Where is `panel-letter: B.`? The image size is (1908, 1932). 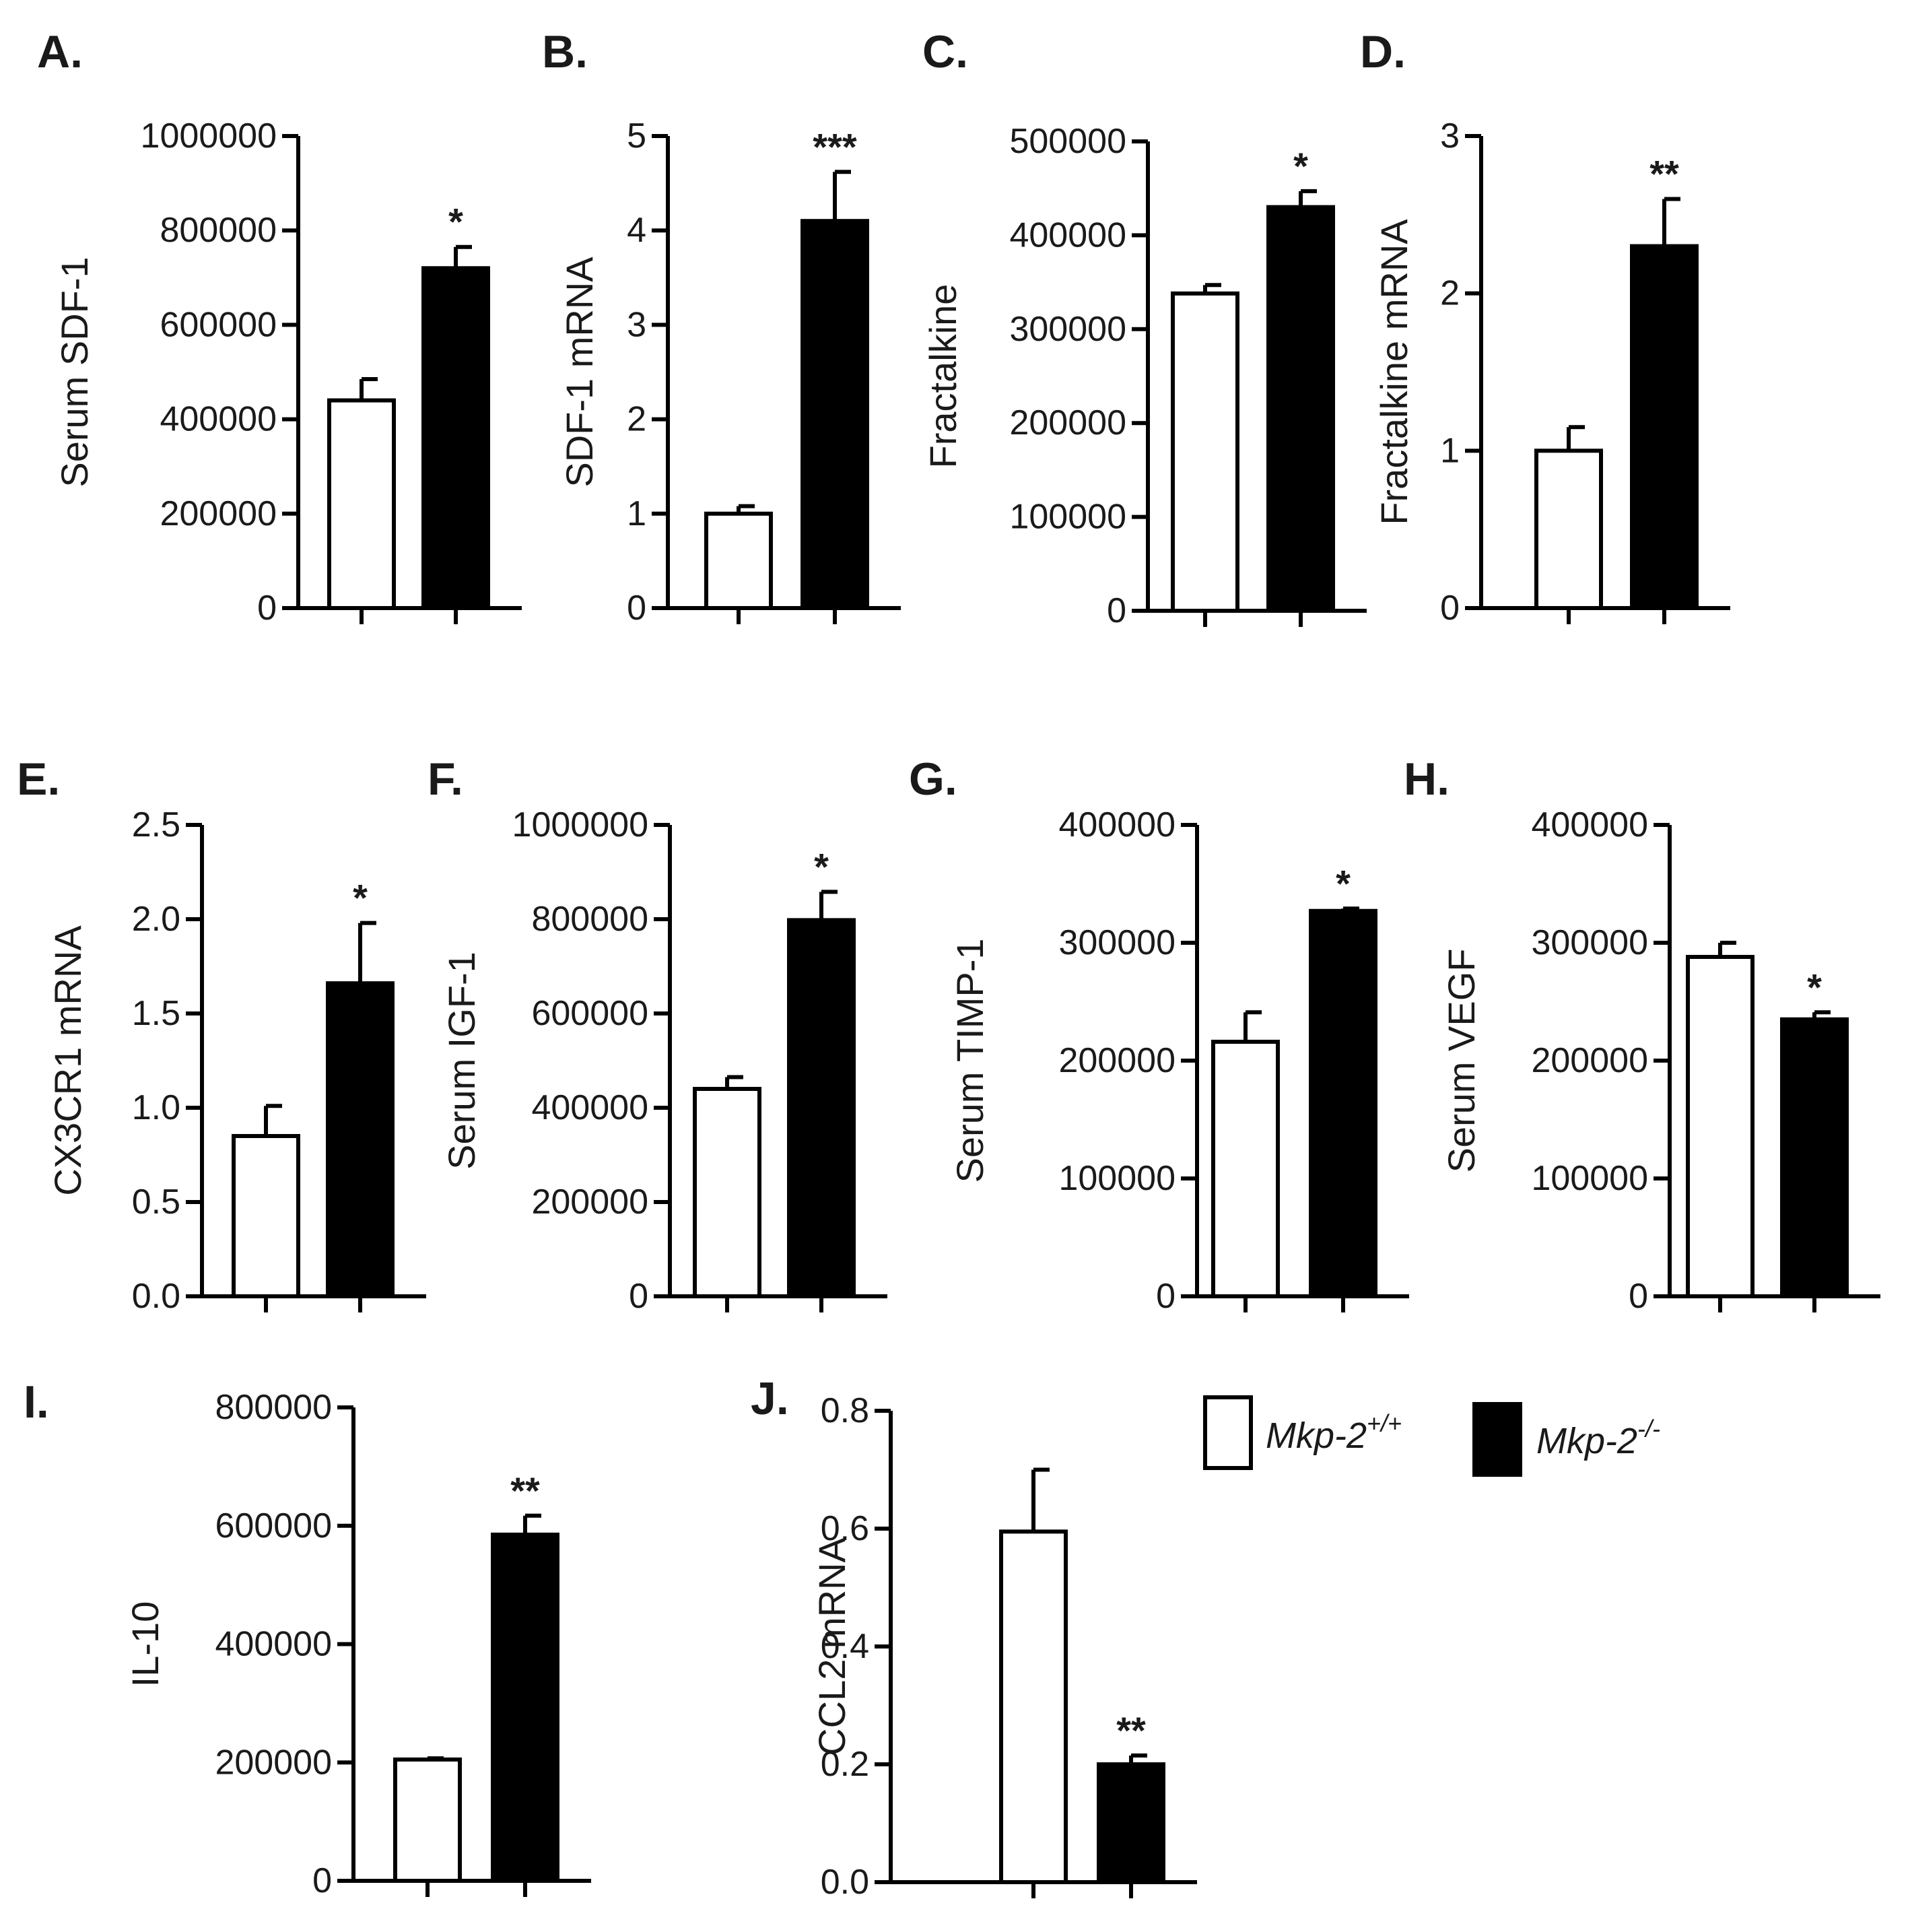
panel-letter: B. is located at coordinates (565, 51).